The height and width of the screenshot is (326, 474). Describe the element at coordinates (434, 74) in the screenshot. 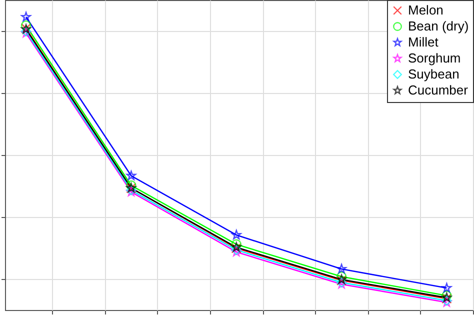

I see `legend-label: Suybean` at that location.